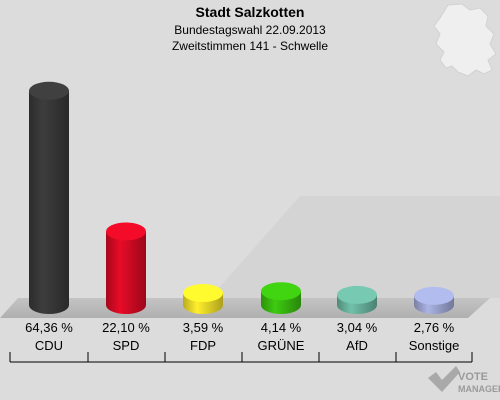 This screenshot has height=400, width=500. Describe the element at coordinates (126, 327) in the screenshot. I see `value-label: 22,10 %` at that location.